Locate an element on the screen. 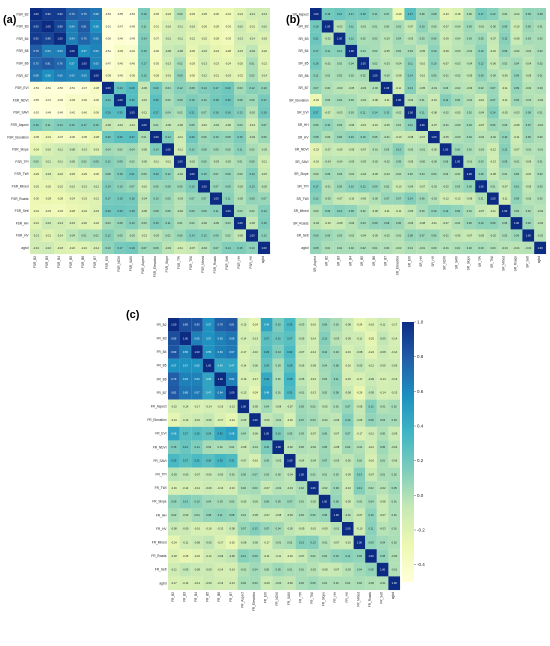 This screenshot has width=550, height=646. heatmap-cell-value: 0.08 is located at coordinates (108, 174).